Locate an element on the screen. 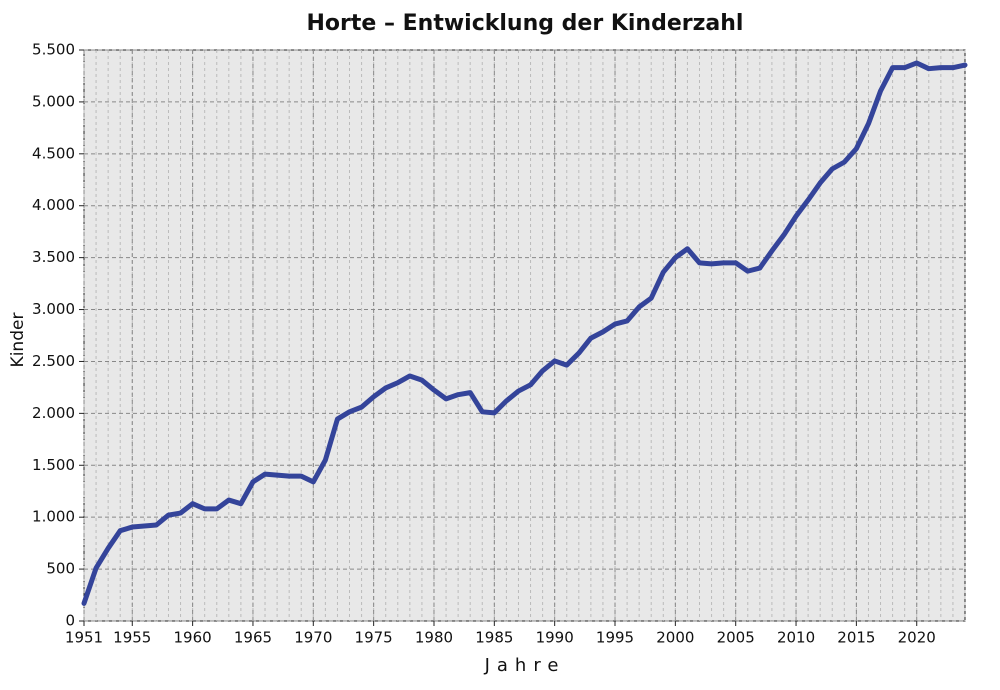 Image resolution: width=1000 pixels, height=690 pixels. x-axis-label: Jahre is located at coordinates (525, 665).